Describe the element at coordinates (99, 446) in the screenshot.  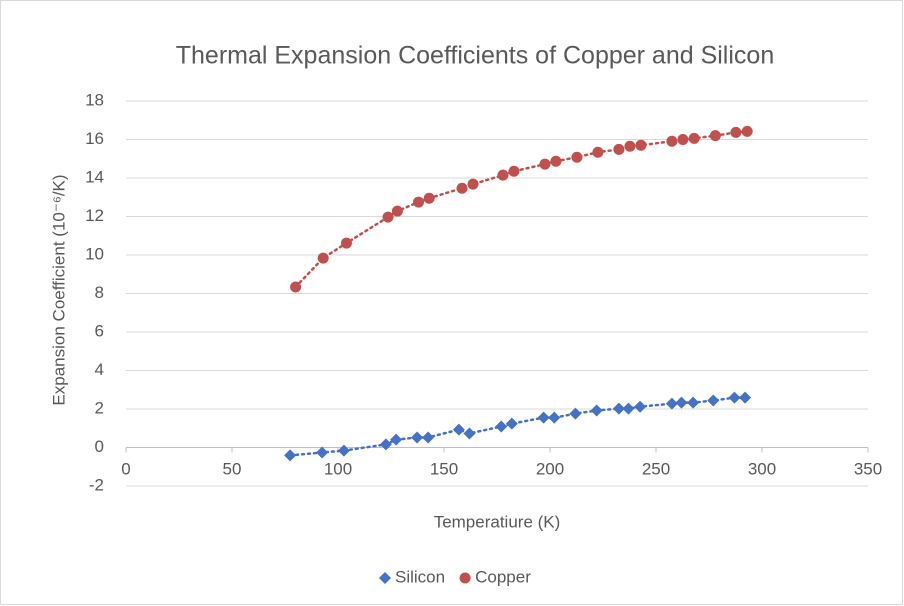
I see `y-tick-label: 0` at that location.